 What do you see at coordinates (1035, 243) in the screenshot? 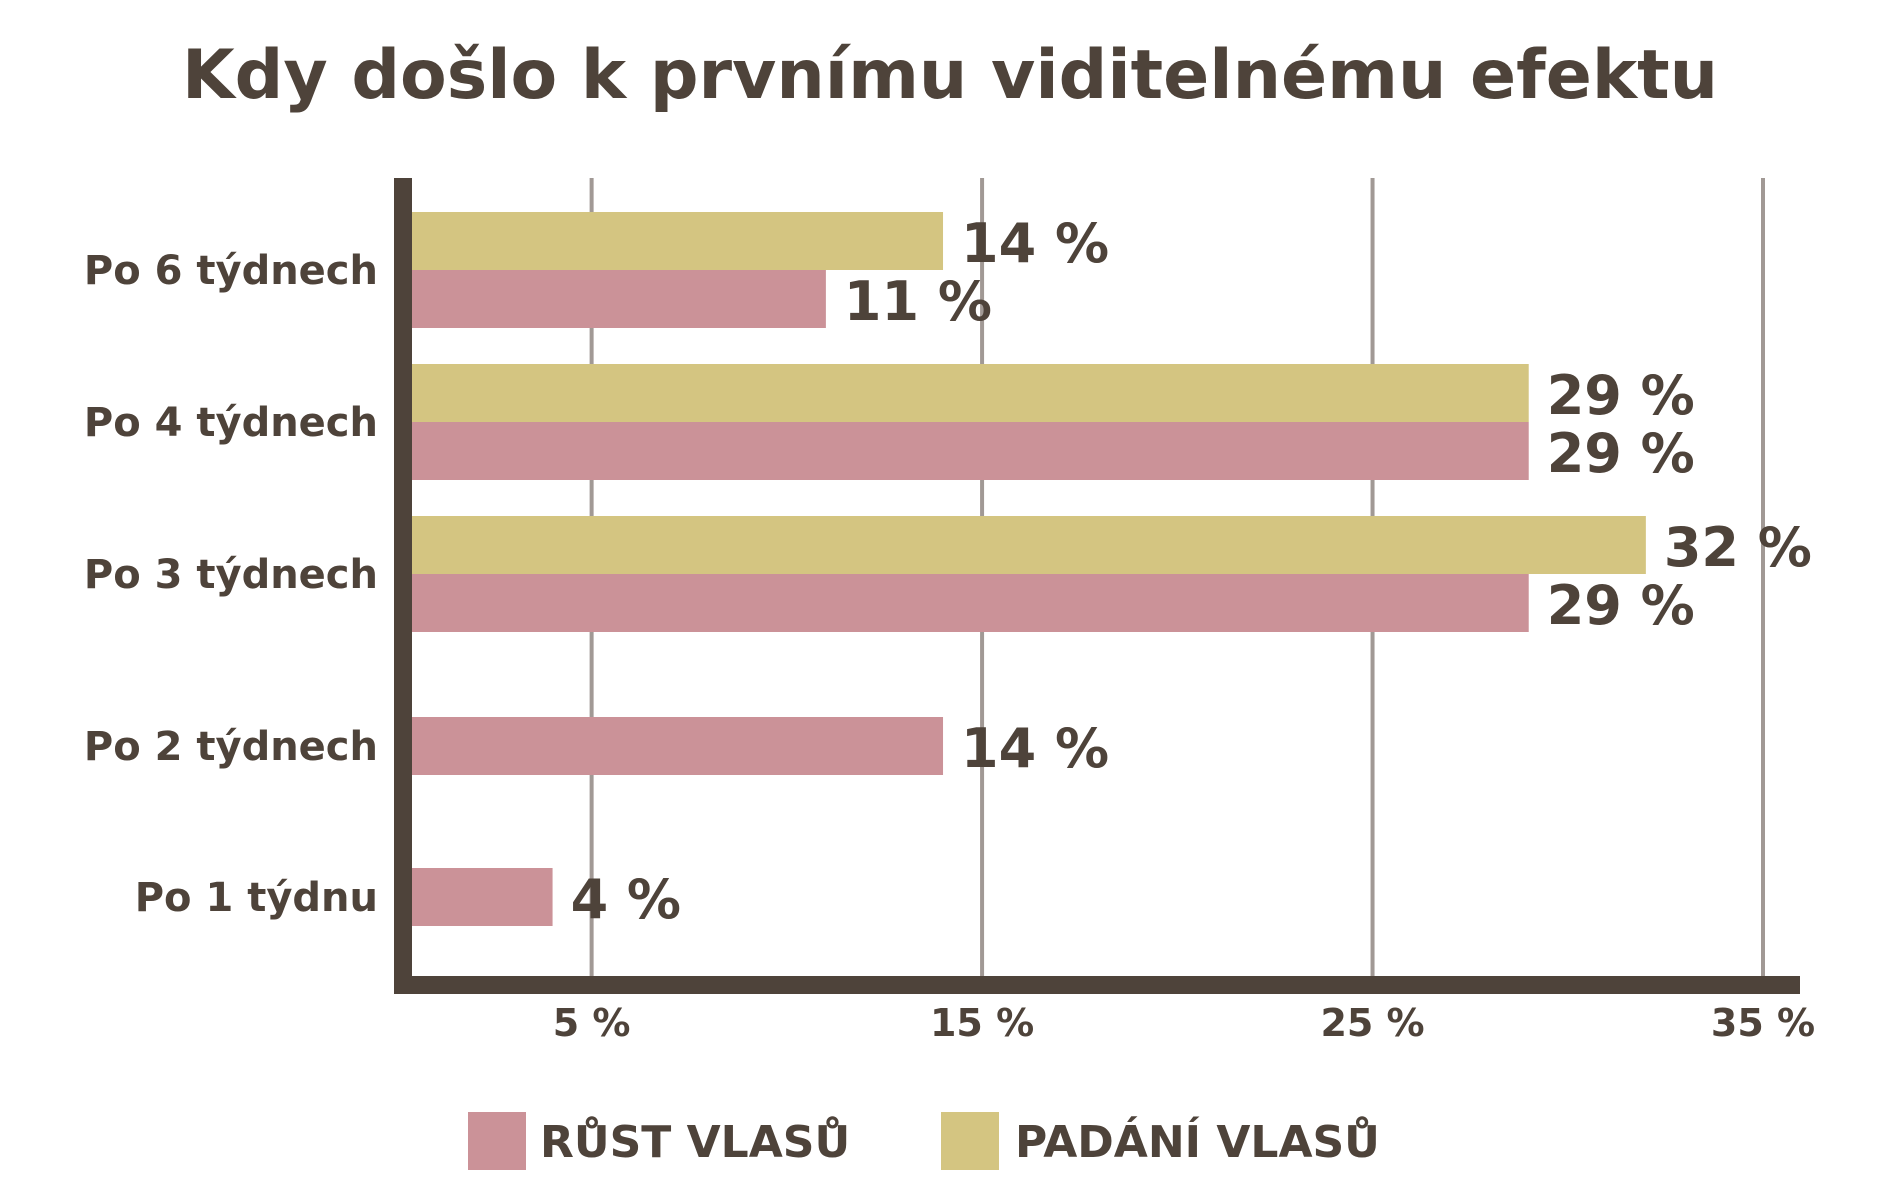
I see `data-label-padani-1: 14 %` at bounding box center [1035, 243].